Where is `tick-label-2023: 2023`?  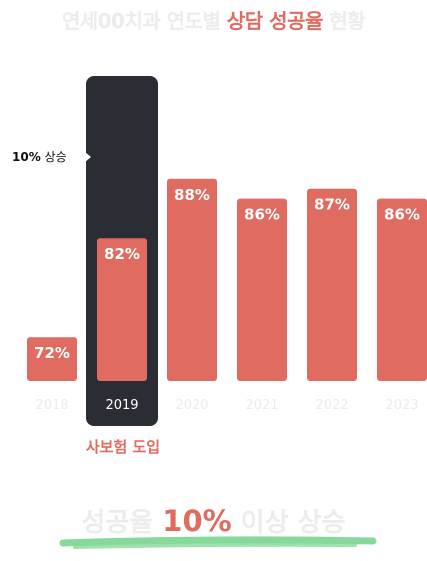 tick-label-2023: 2023 is located at coordinates (401, 405).